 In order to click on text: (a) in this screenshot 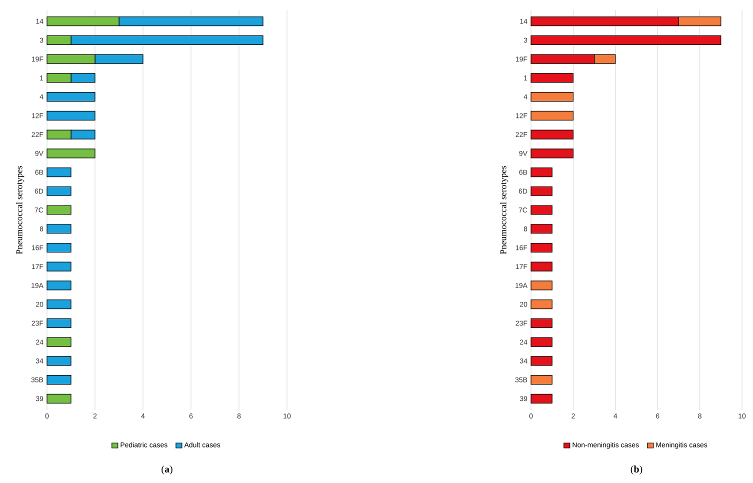, I will do `click(167, 470)`.